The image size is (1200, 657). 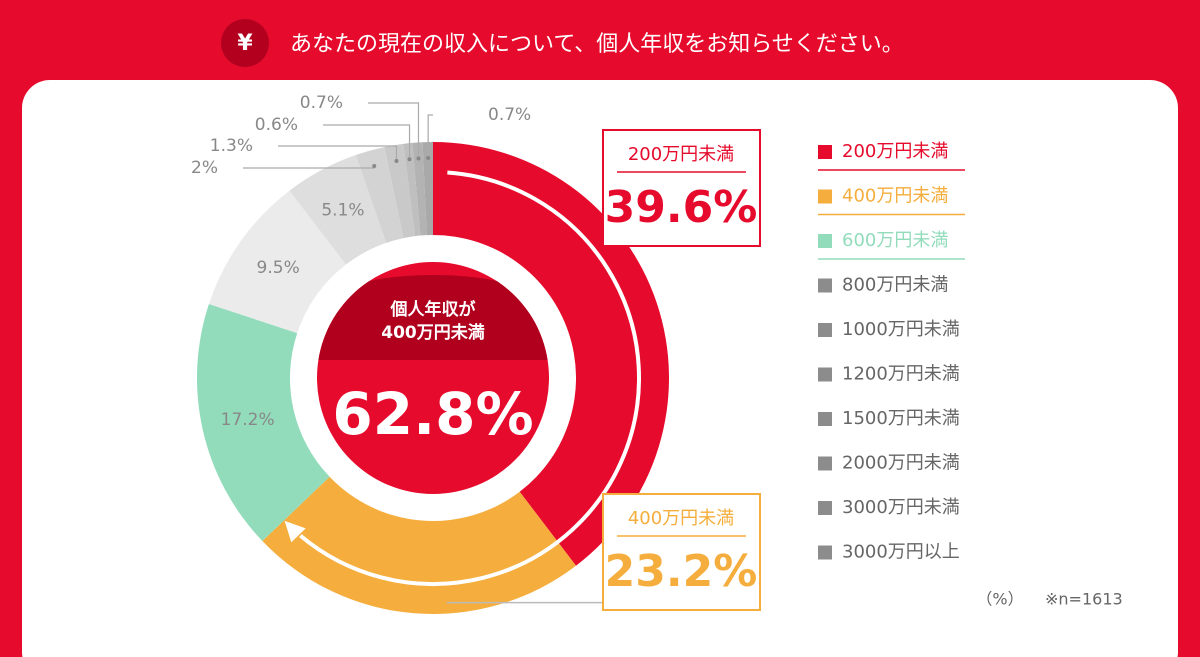 What do you see at coordinates (278, 268) in the screenshot?
I see `slice-label: 9.5%` at bounding box center [278, 268].